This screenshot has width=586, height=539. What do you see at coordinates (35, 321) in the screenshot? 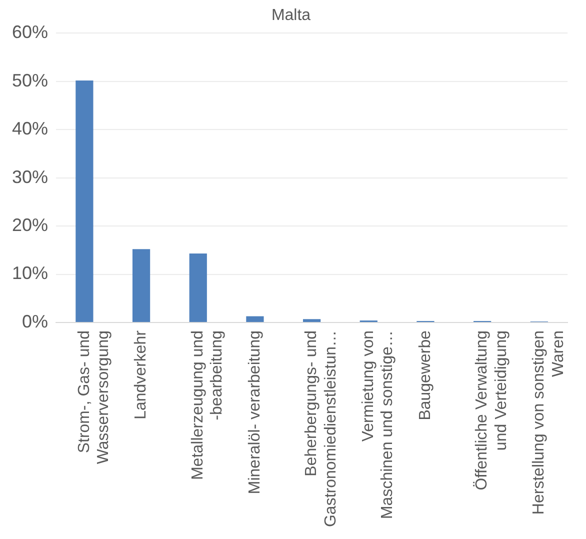
I see `y-tick-label: 0%` at bounding box center [35, 321].